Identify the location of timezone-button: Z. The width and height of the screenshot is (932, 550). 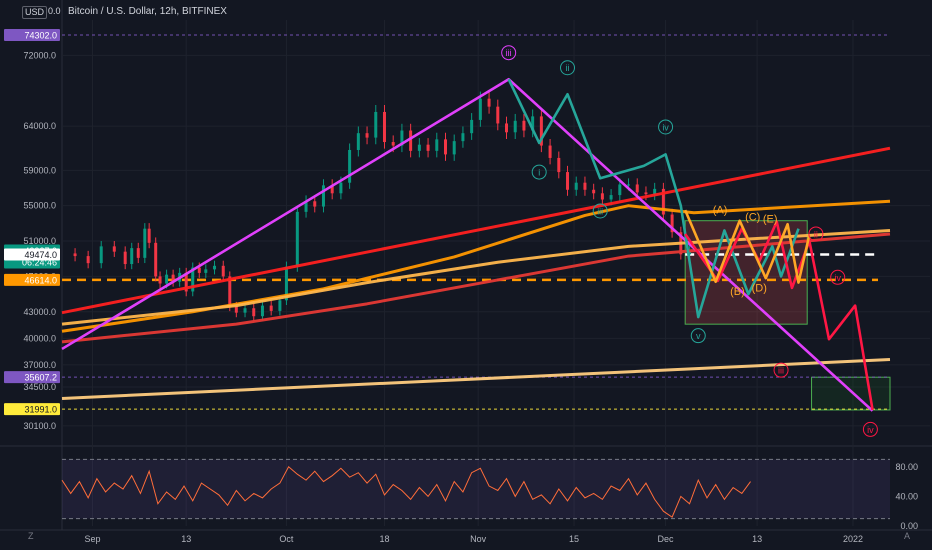
(31, 536).